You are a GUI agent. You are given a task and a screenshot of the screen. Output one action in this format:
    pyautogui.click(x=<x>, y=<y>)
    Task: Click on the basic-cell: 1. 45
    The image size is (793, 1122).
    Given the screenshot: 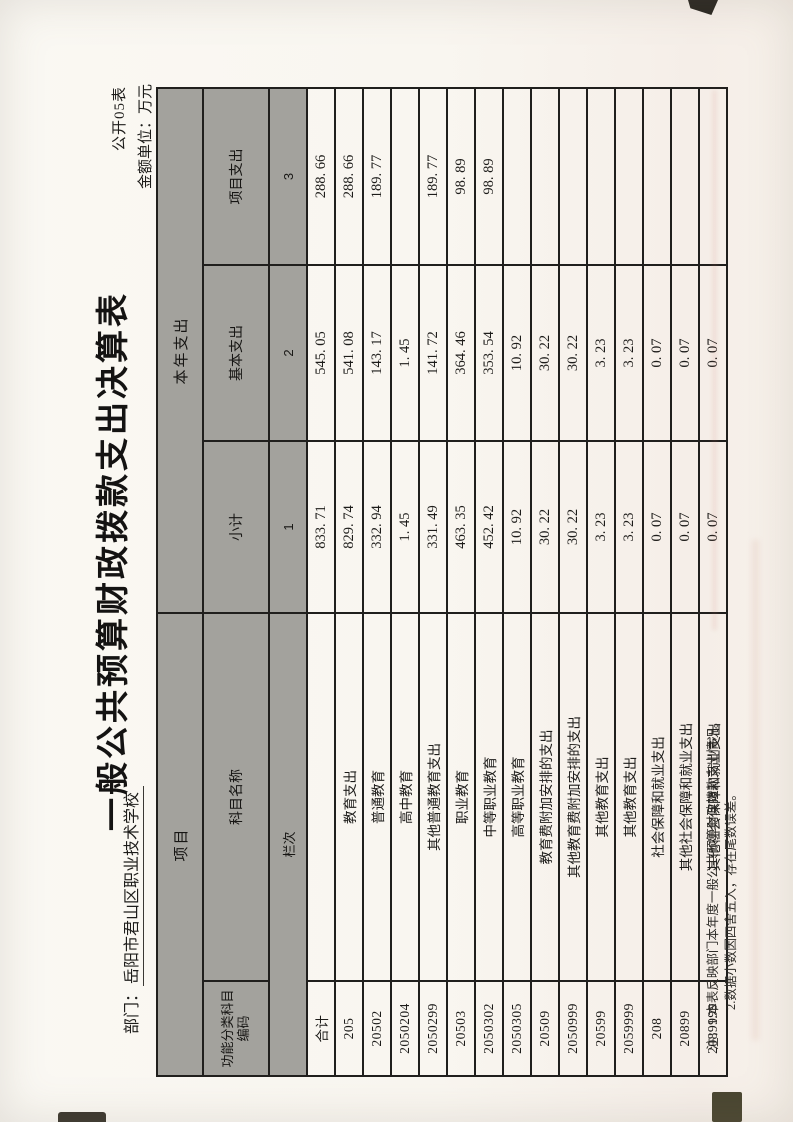 What is the action you would take?
    pyautogui.click(x=405, y=352)
    